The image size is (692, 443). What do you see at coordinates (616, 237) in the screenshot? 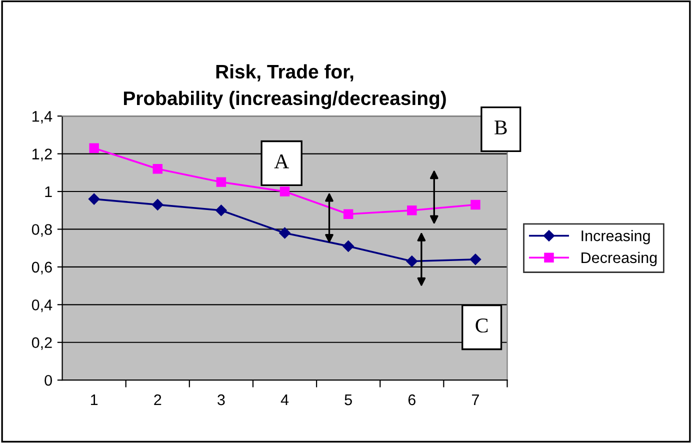
I see `legend-label: Increasing` at bounding box center [616, 237].